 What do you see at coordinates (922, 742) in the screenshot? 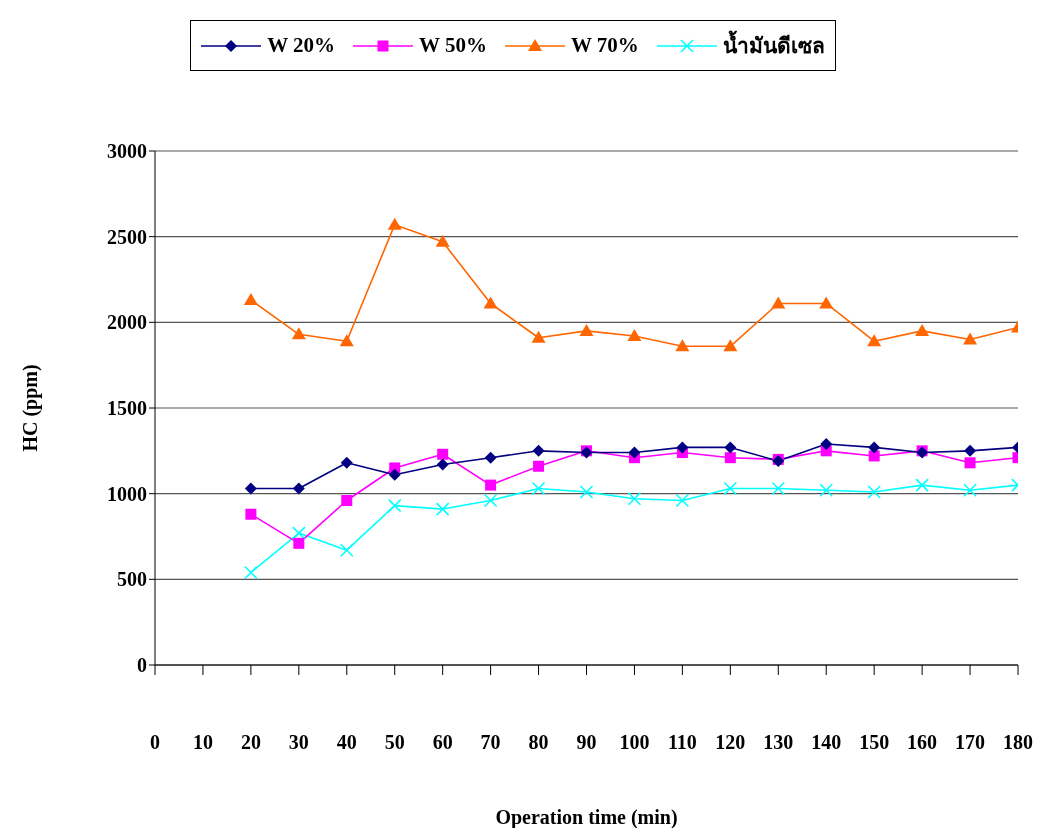
I see `x-tick-label: 160` at bounding box center [922, 742].